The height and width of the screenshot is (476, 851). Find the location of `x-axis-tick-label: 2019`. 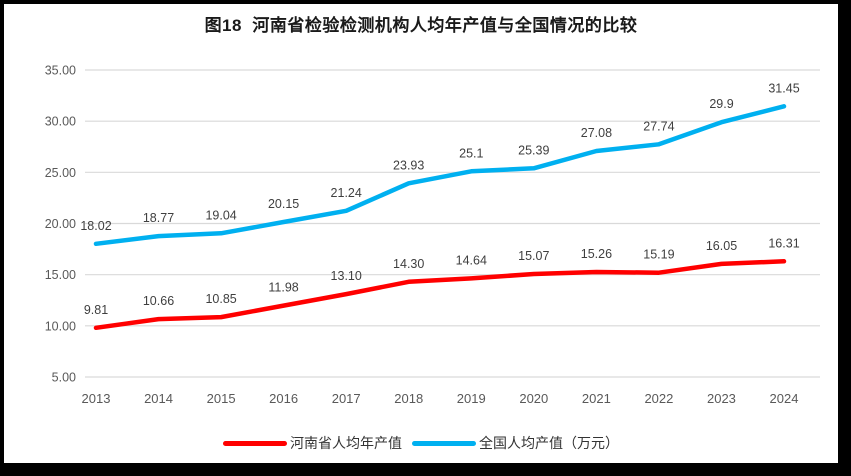

x-axis-tick-label: 2019 is located at coordinates (471, 398).